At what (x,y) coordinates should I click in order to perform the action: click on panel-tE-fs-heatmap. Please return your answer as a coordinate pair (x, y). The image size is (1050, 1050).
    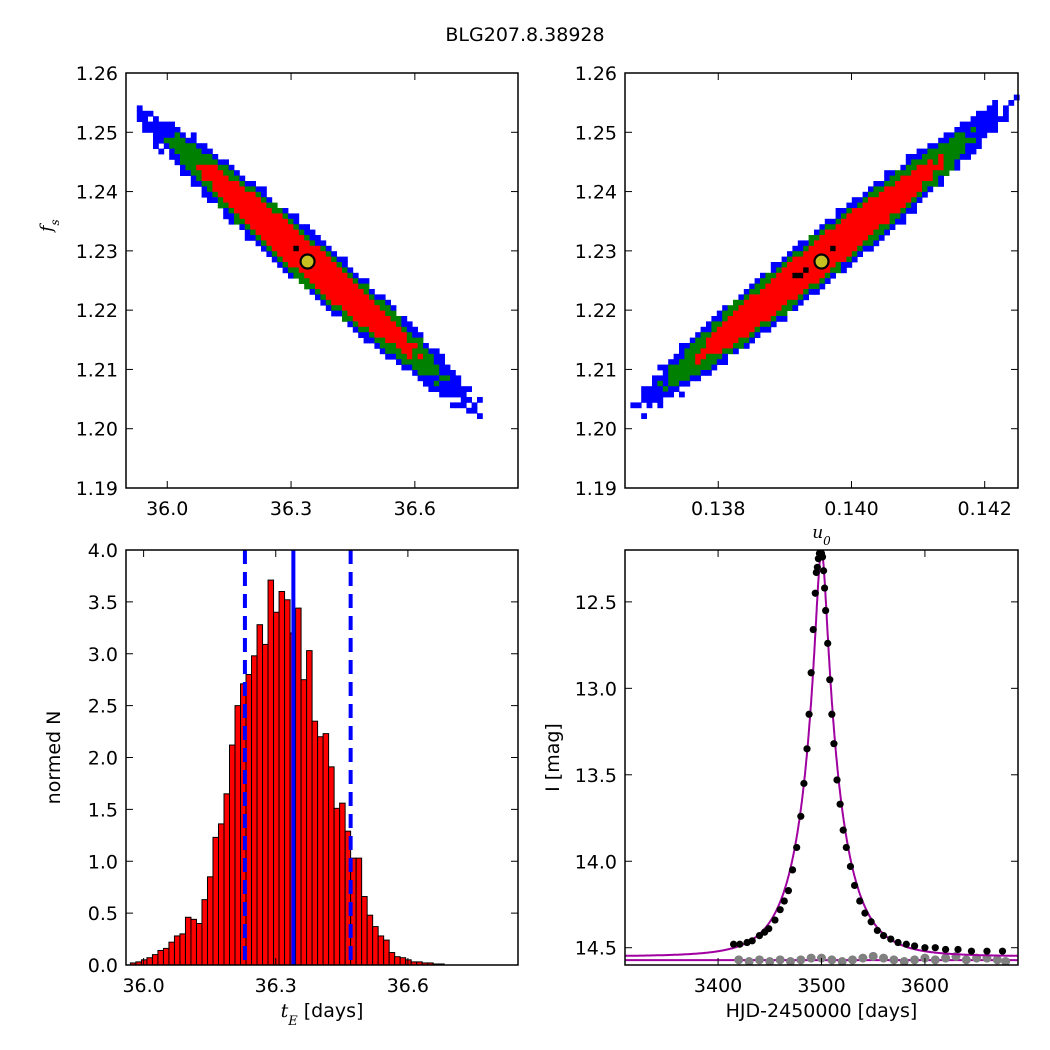
    Looking at the image, I should click on (309, 262).